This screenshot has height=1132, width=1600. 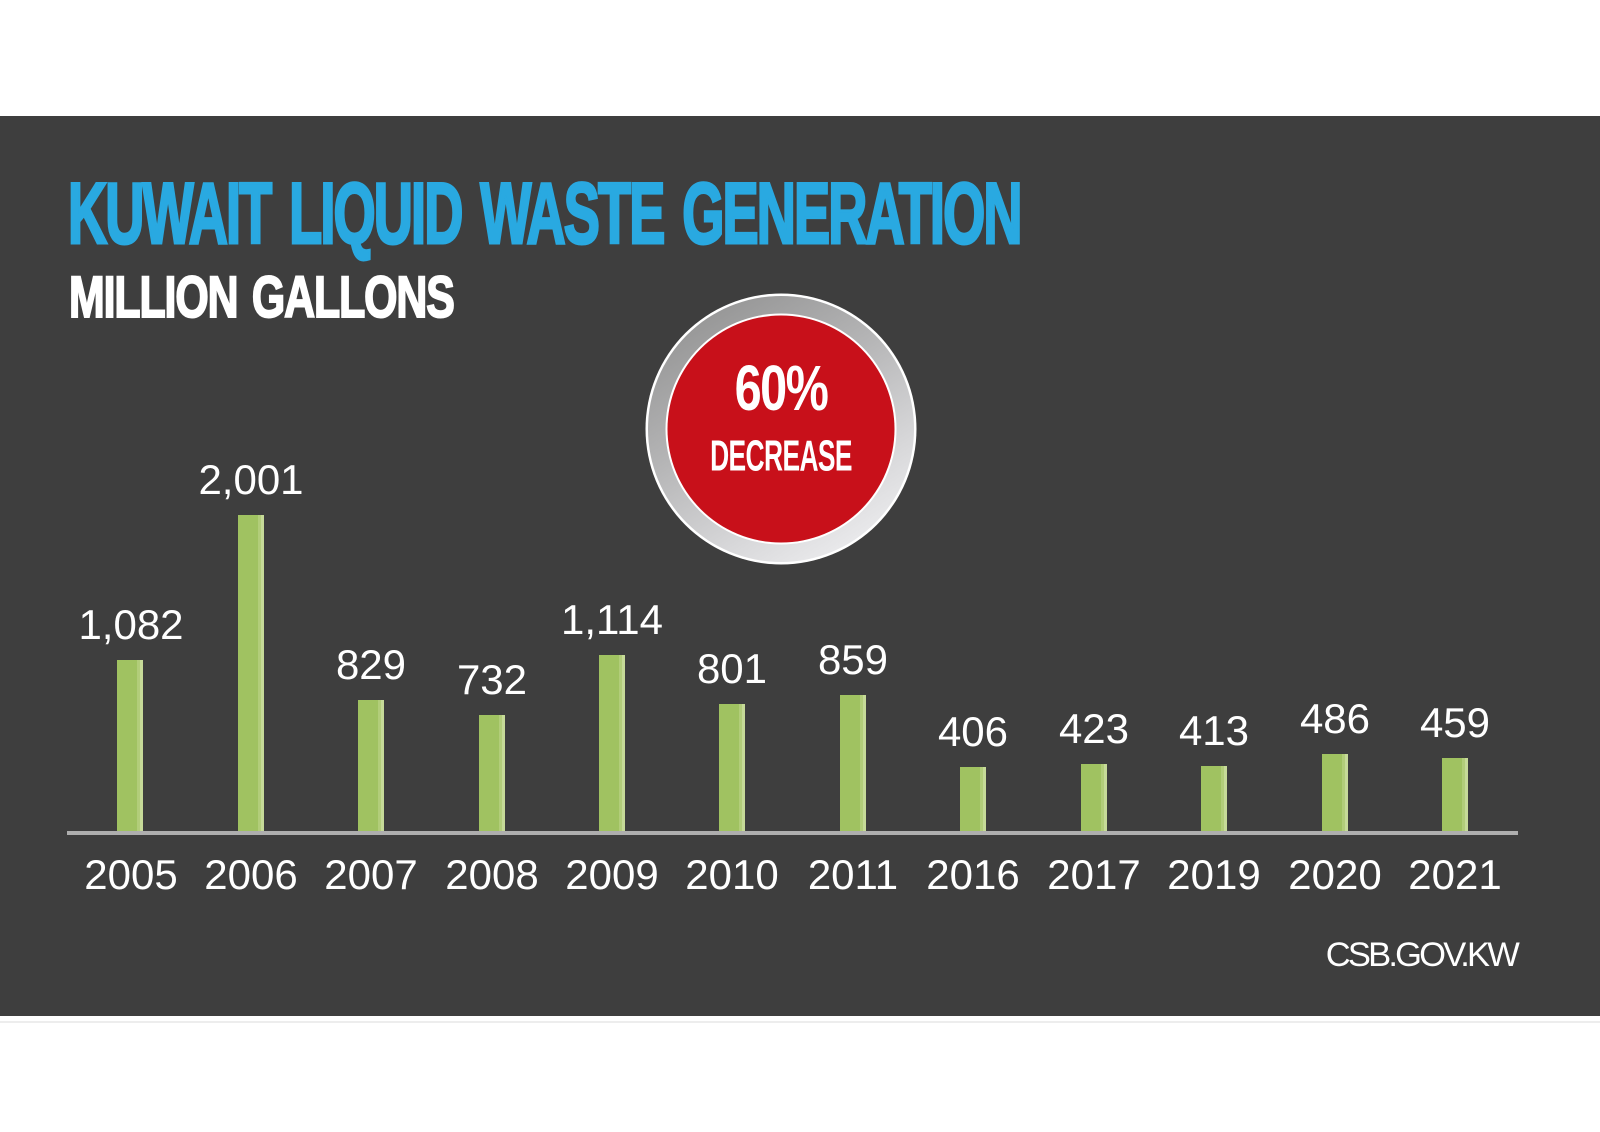 What do you see at coordinates (782, 389) in the screenshot?
I see `svg-text: 60%` at bounding box center [782, 389].